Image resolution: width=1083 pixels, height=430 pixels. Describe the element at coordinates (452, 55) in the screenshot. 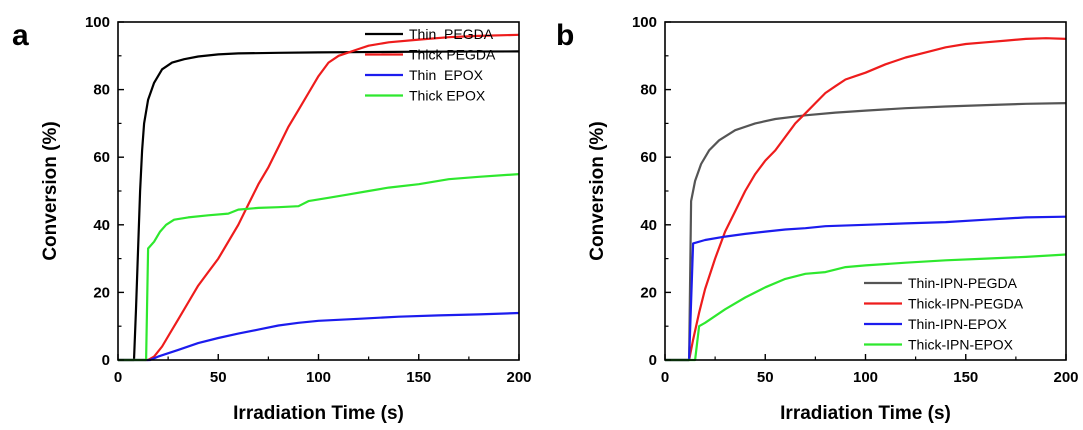

I see `chart-a-legend-label-1: Thick PEGDA` at that location.